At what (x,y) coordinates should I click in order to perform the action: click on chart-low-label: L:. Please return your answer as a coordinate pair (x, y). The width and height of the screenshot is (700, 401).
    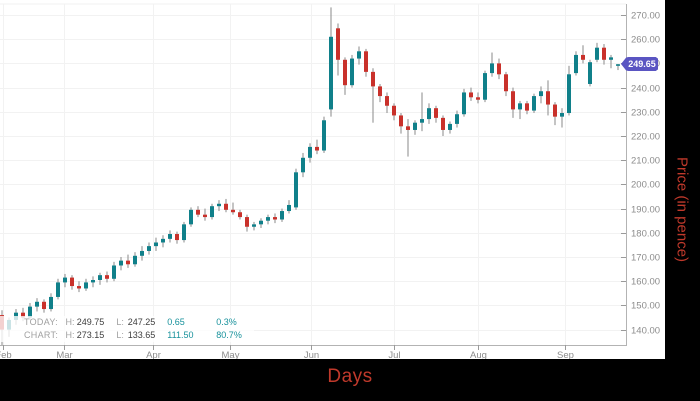
    Looking at the image, I should click on (120, 335).